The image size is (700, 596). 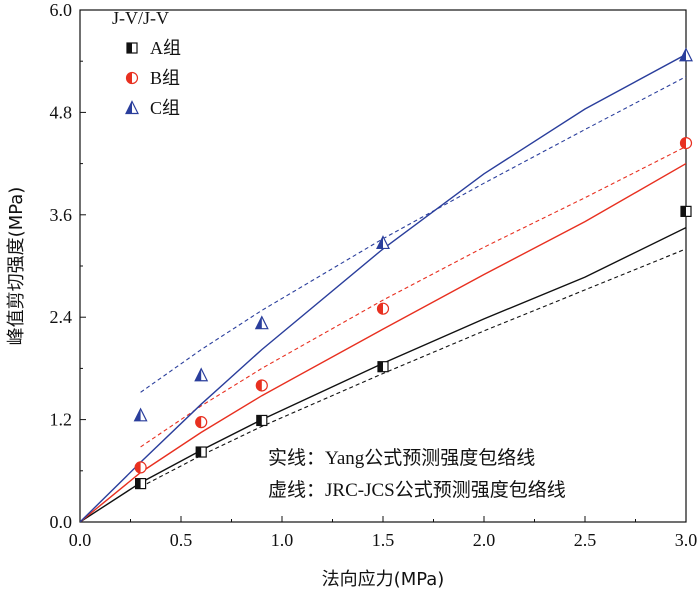 What do you see at coordinates (484, 540) in the screenshot?
I see `x-tick-label: 2.0` at bounding box center [484, 540].